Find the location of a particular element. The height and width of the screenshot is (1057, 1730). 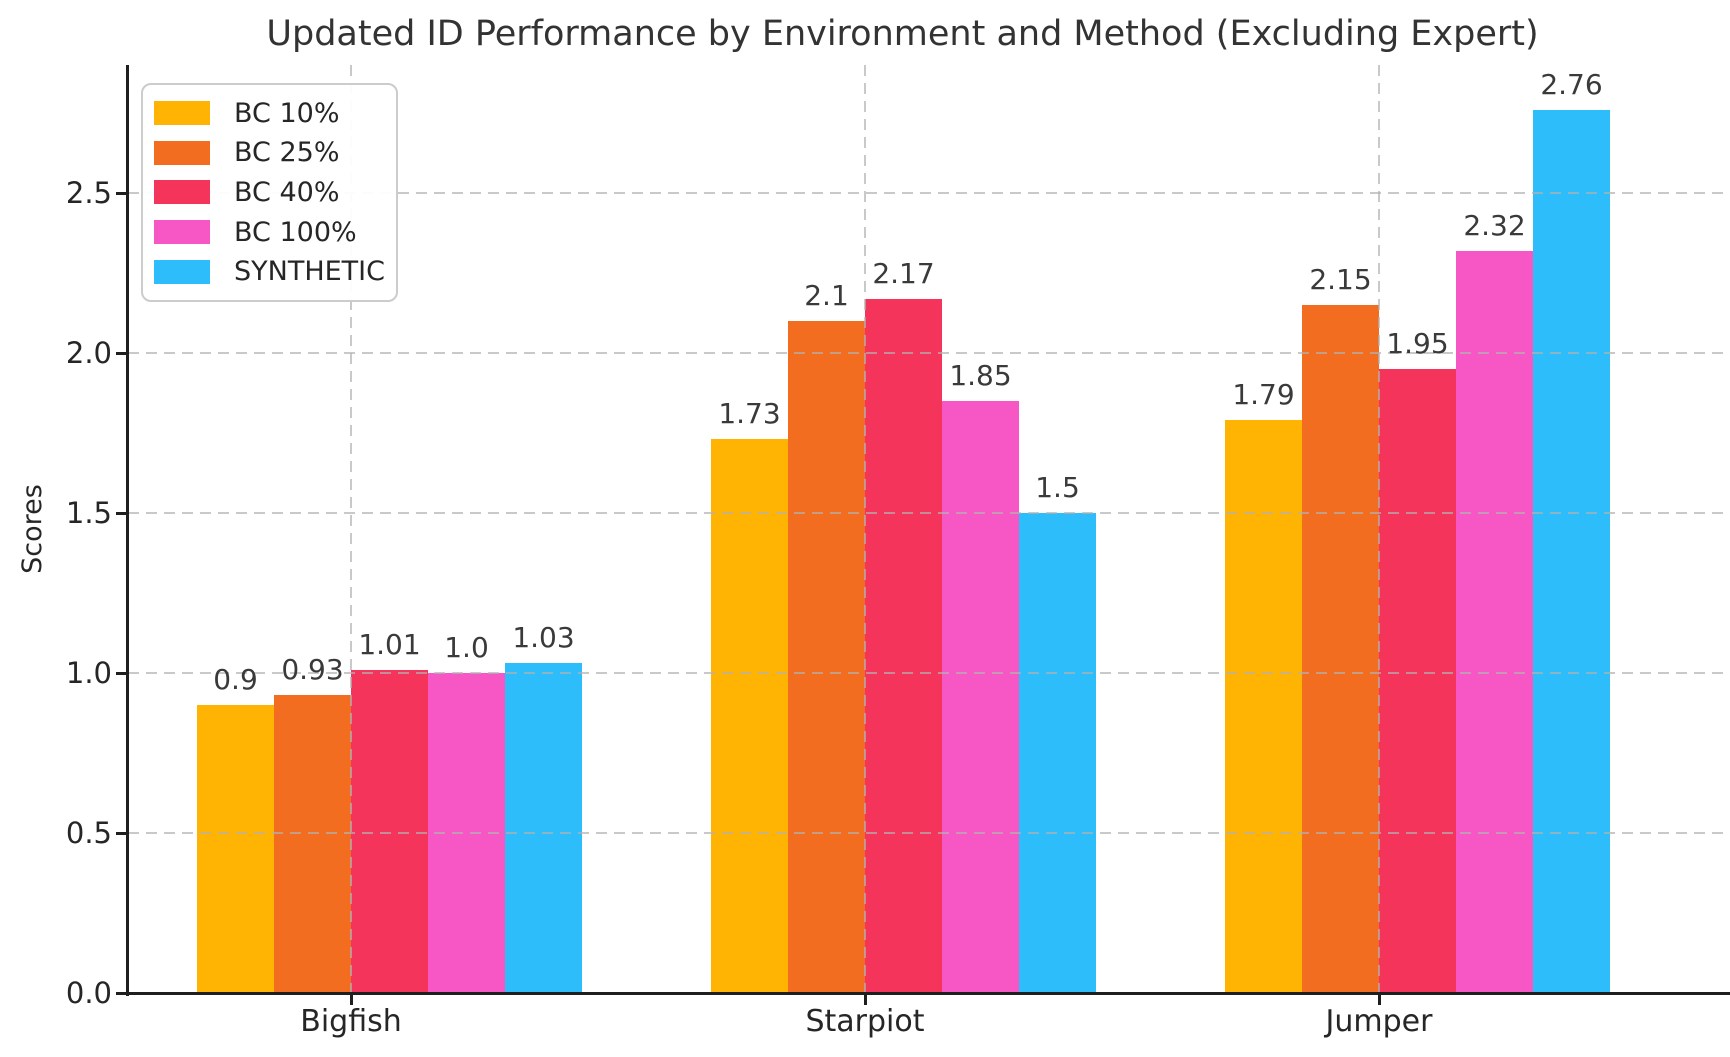

x-tick-label: Starpiot is located at coordinates (865, 1021).